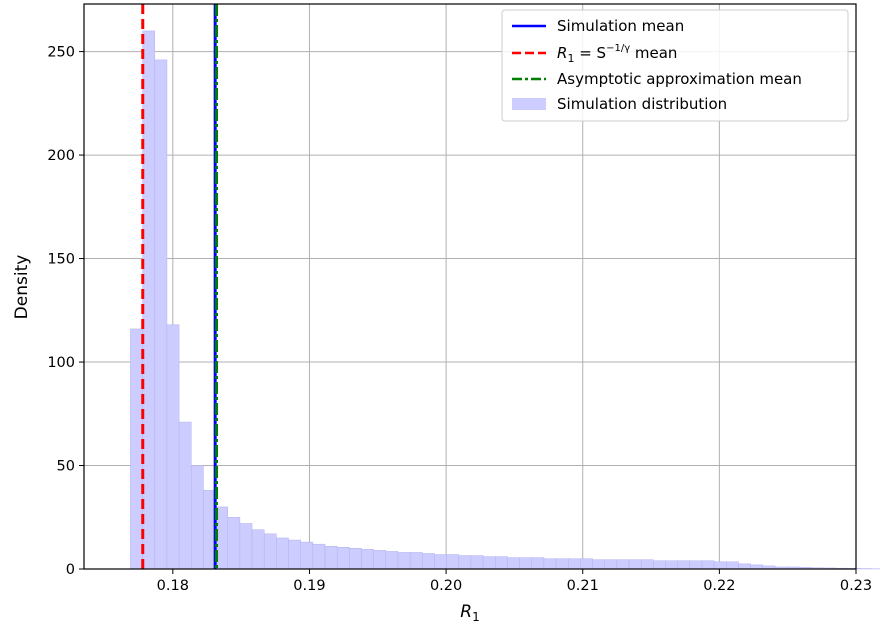 This screenshot has width=880, height=626. I want to click on legend-label-simulation-distribution: Simulation distribution, so click(642, 104).